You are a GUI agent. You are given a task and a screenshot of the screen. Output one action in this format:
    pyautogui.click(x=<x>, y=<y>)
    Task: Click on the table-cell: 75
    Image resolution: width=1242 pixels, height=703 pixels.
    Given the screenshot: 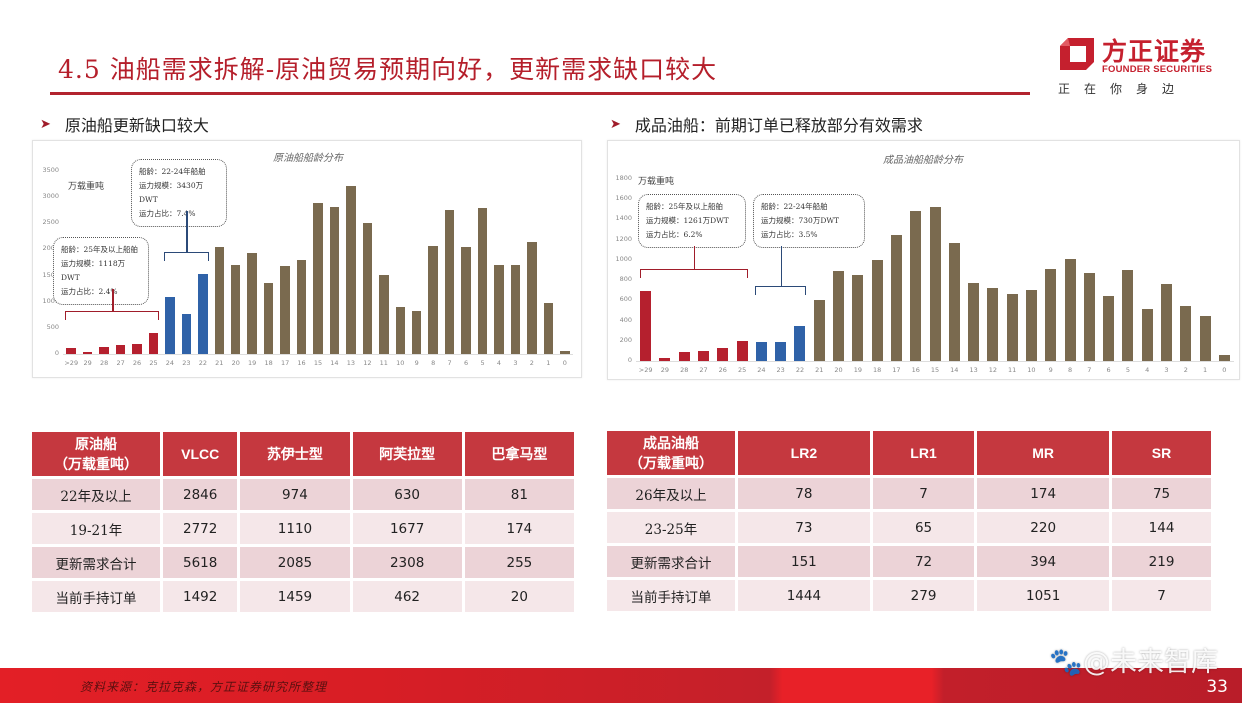 What is the action you would take?
    pyautogui.click(x=1161, y=493)
    